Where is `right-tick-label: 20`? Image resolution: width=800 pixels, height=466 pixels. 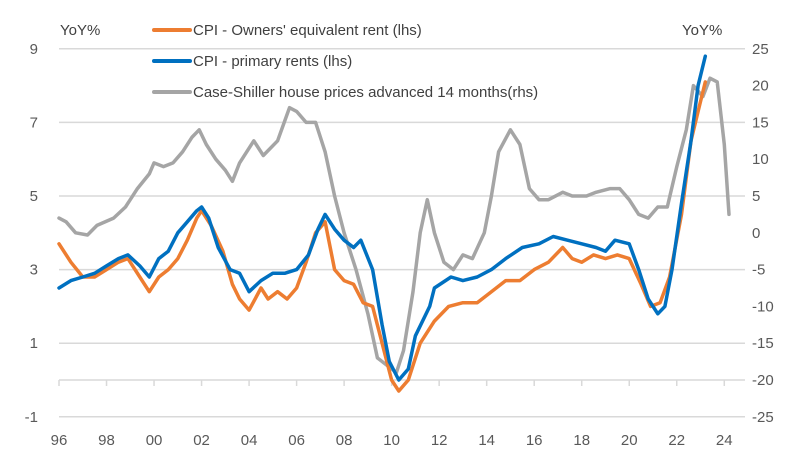
right-tick-label: 20 is located at coordinates (760, 86).